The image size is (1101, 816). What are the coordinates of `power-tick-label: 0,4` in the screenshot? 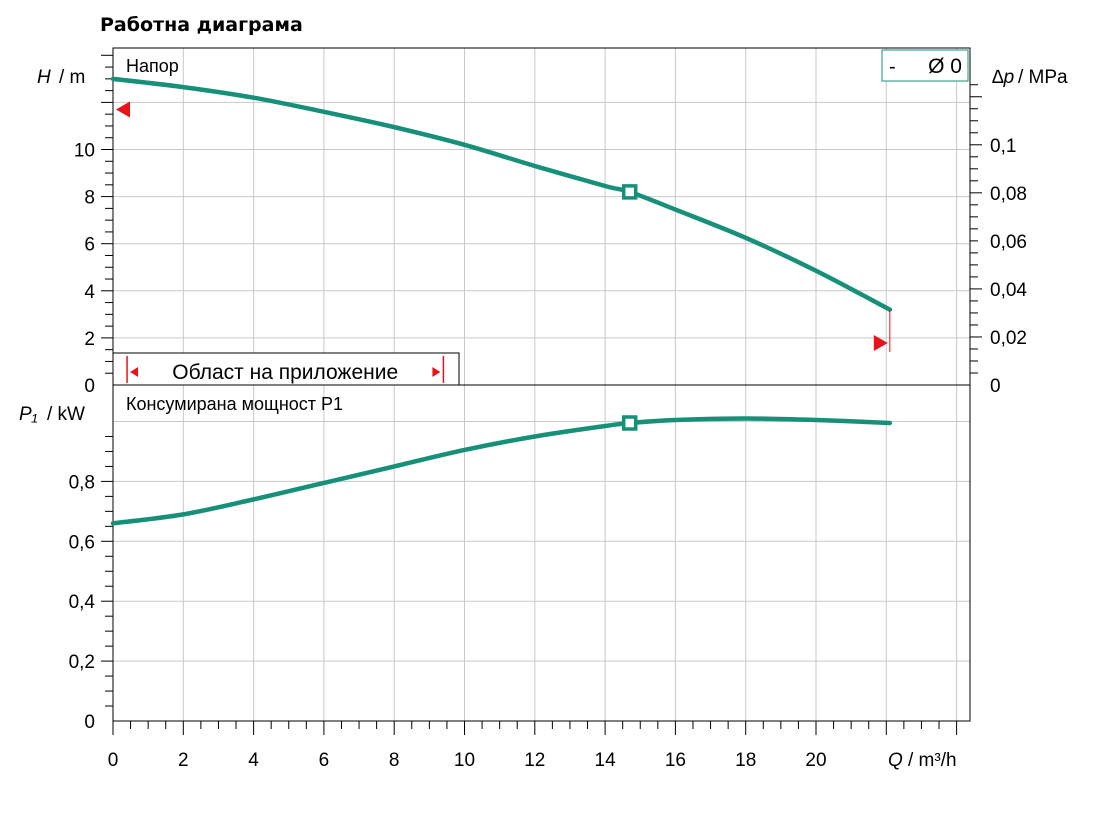 It's located at (82, 602).